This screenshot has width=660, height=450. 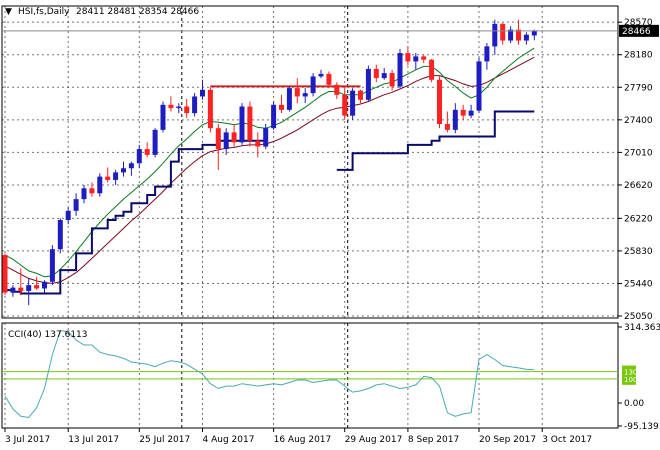 What do you see at coordinates (374, 440) in the screenshot?
I see `time-tick-label: 29 Aug 2017` at bounding box center [374, 440].